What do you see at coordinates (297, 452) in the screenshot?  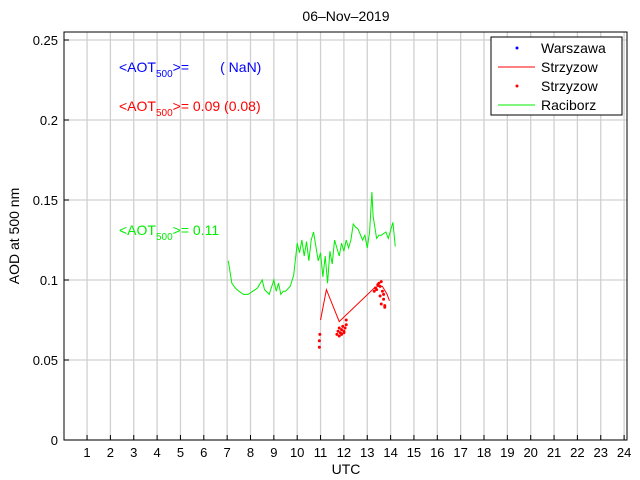 I see `x-tick-label: 10` at bounding box center [297, 452].